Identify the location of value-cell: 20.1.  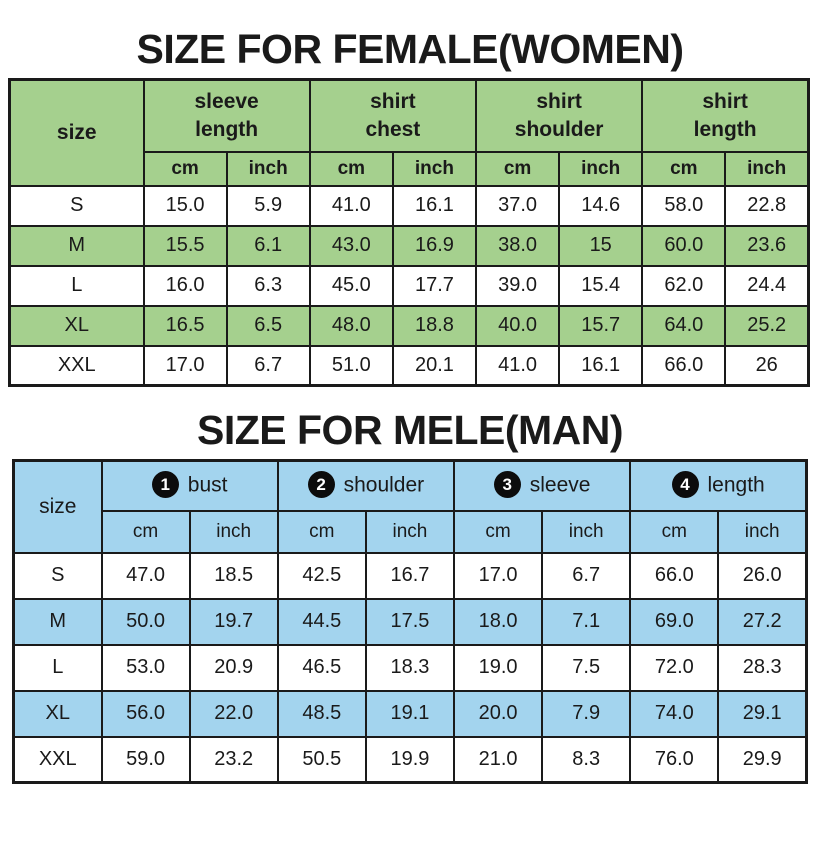
(434, 365).